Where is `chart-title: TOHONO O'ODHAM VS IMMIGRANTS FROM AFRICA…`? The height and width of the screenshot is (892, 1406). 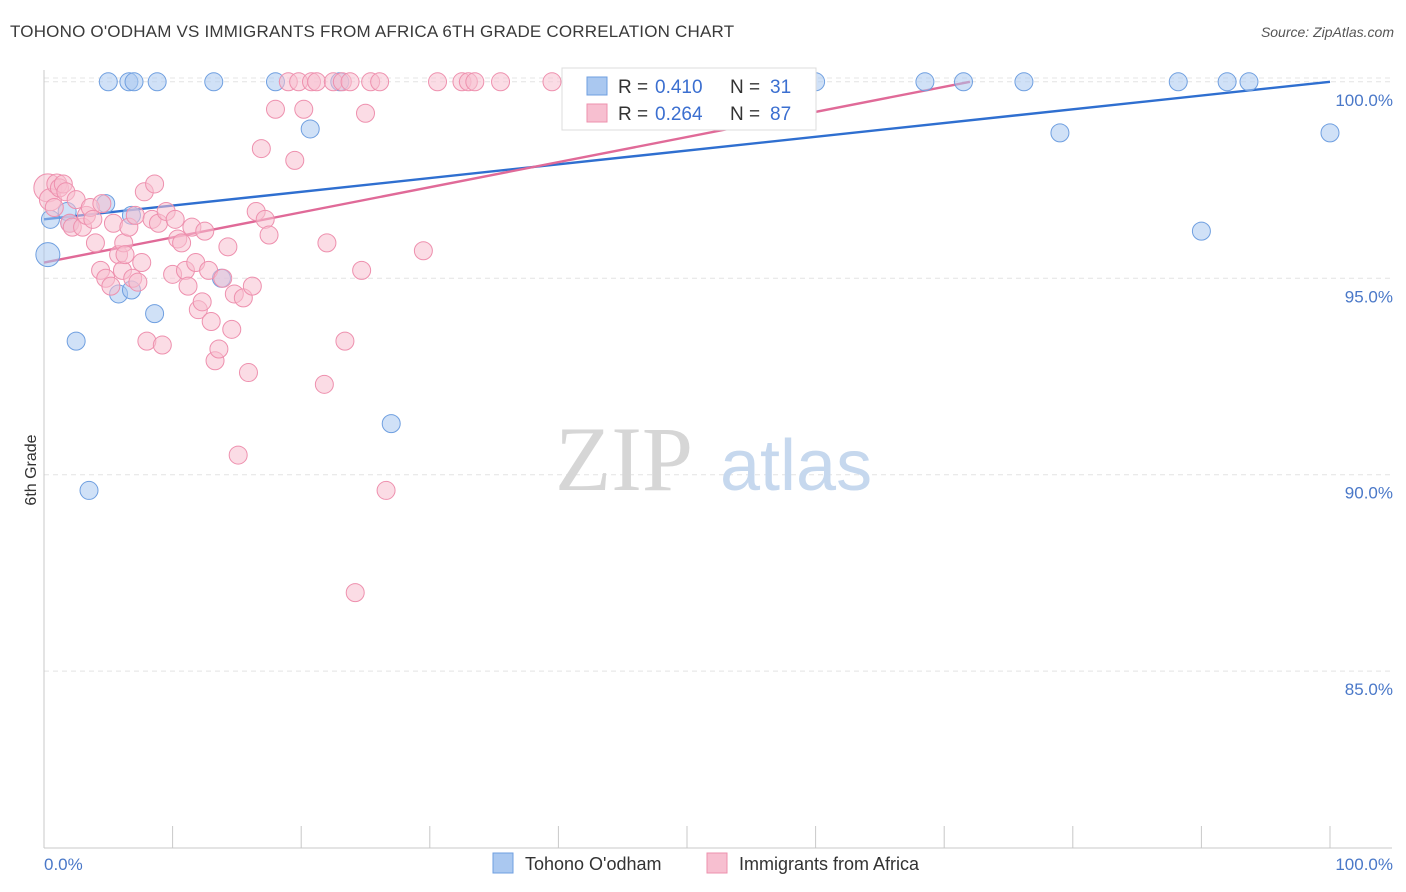 chart-title: TOHONO O'ODHAM VS IMMIGRANTS FROM AFRICA… is located at coordinates (372, 31).